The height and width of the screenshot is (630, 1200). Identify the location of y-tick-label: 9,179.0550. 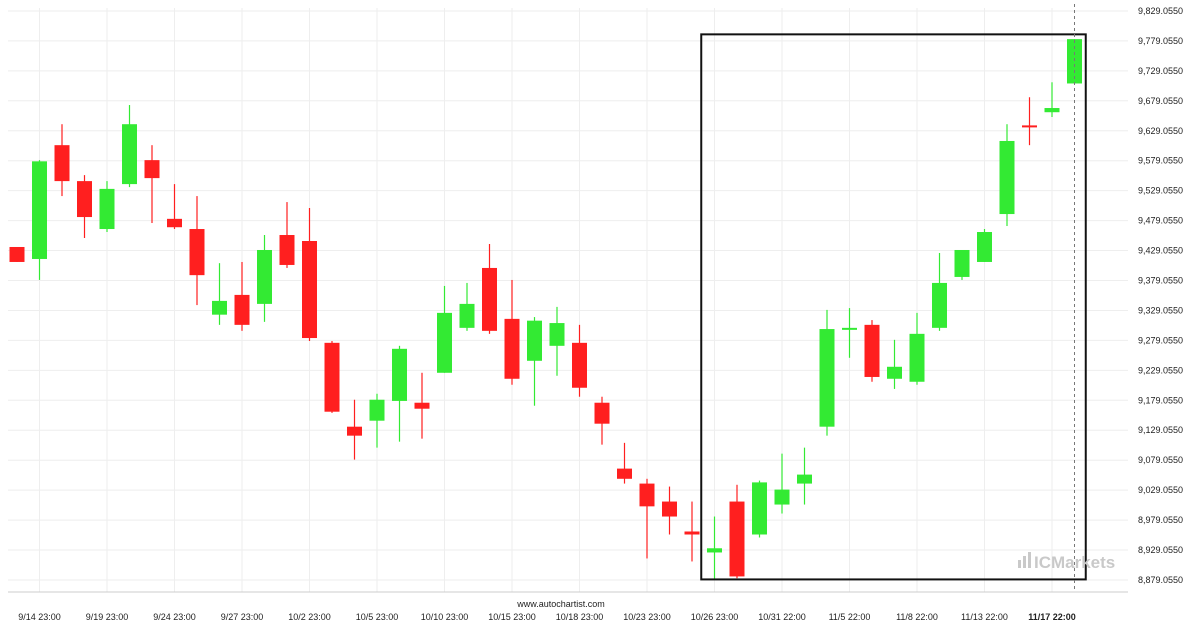
(1160, 400).